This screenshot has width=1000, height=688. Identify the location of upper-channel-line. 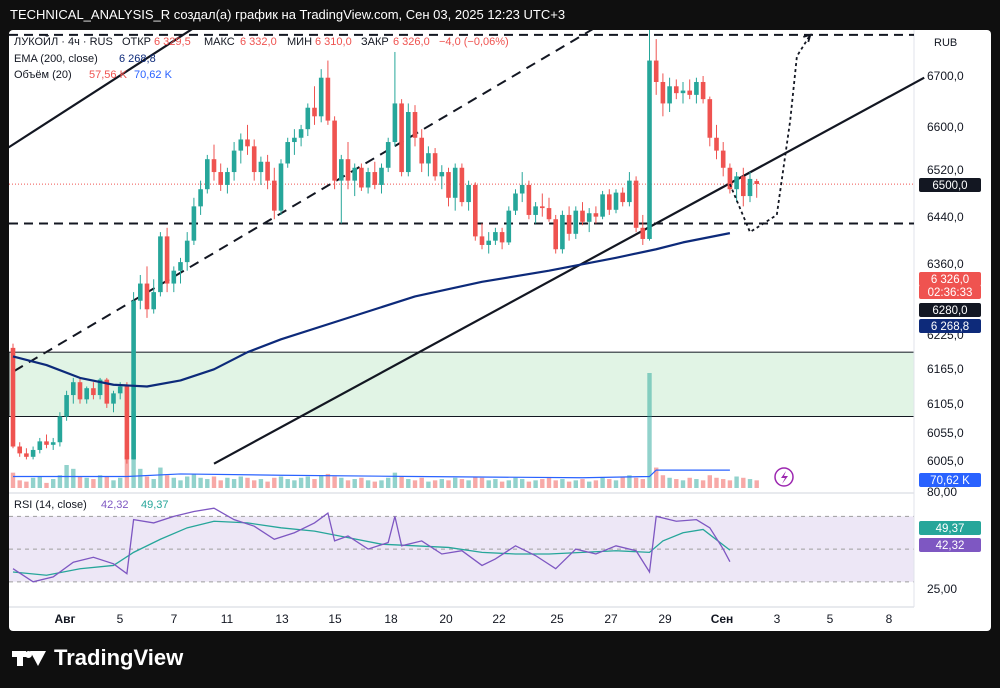
(279, 91).